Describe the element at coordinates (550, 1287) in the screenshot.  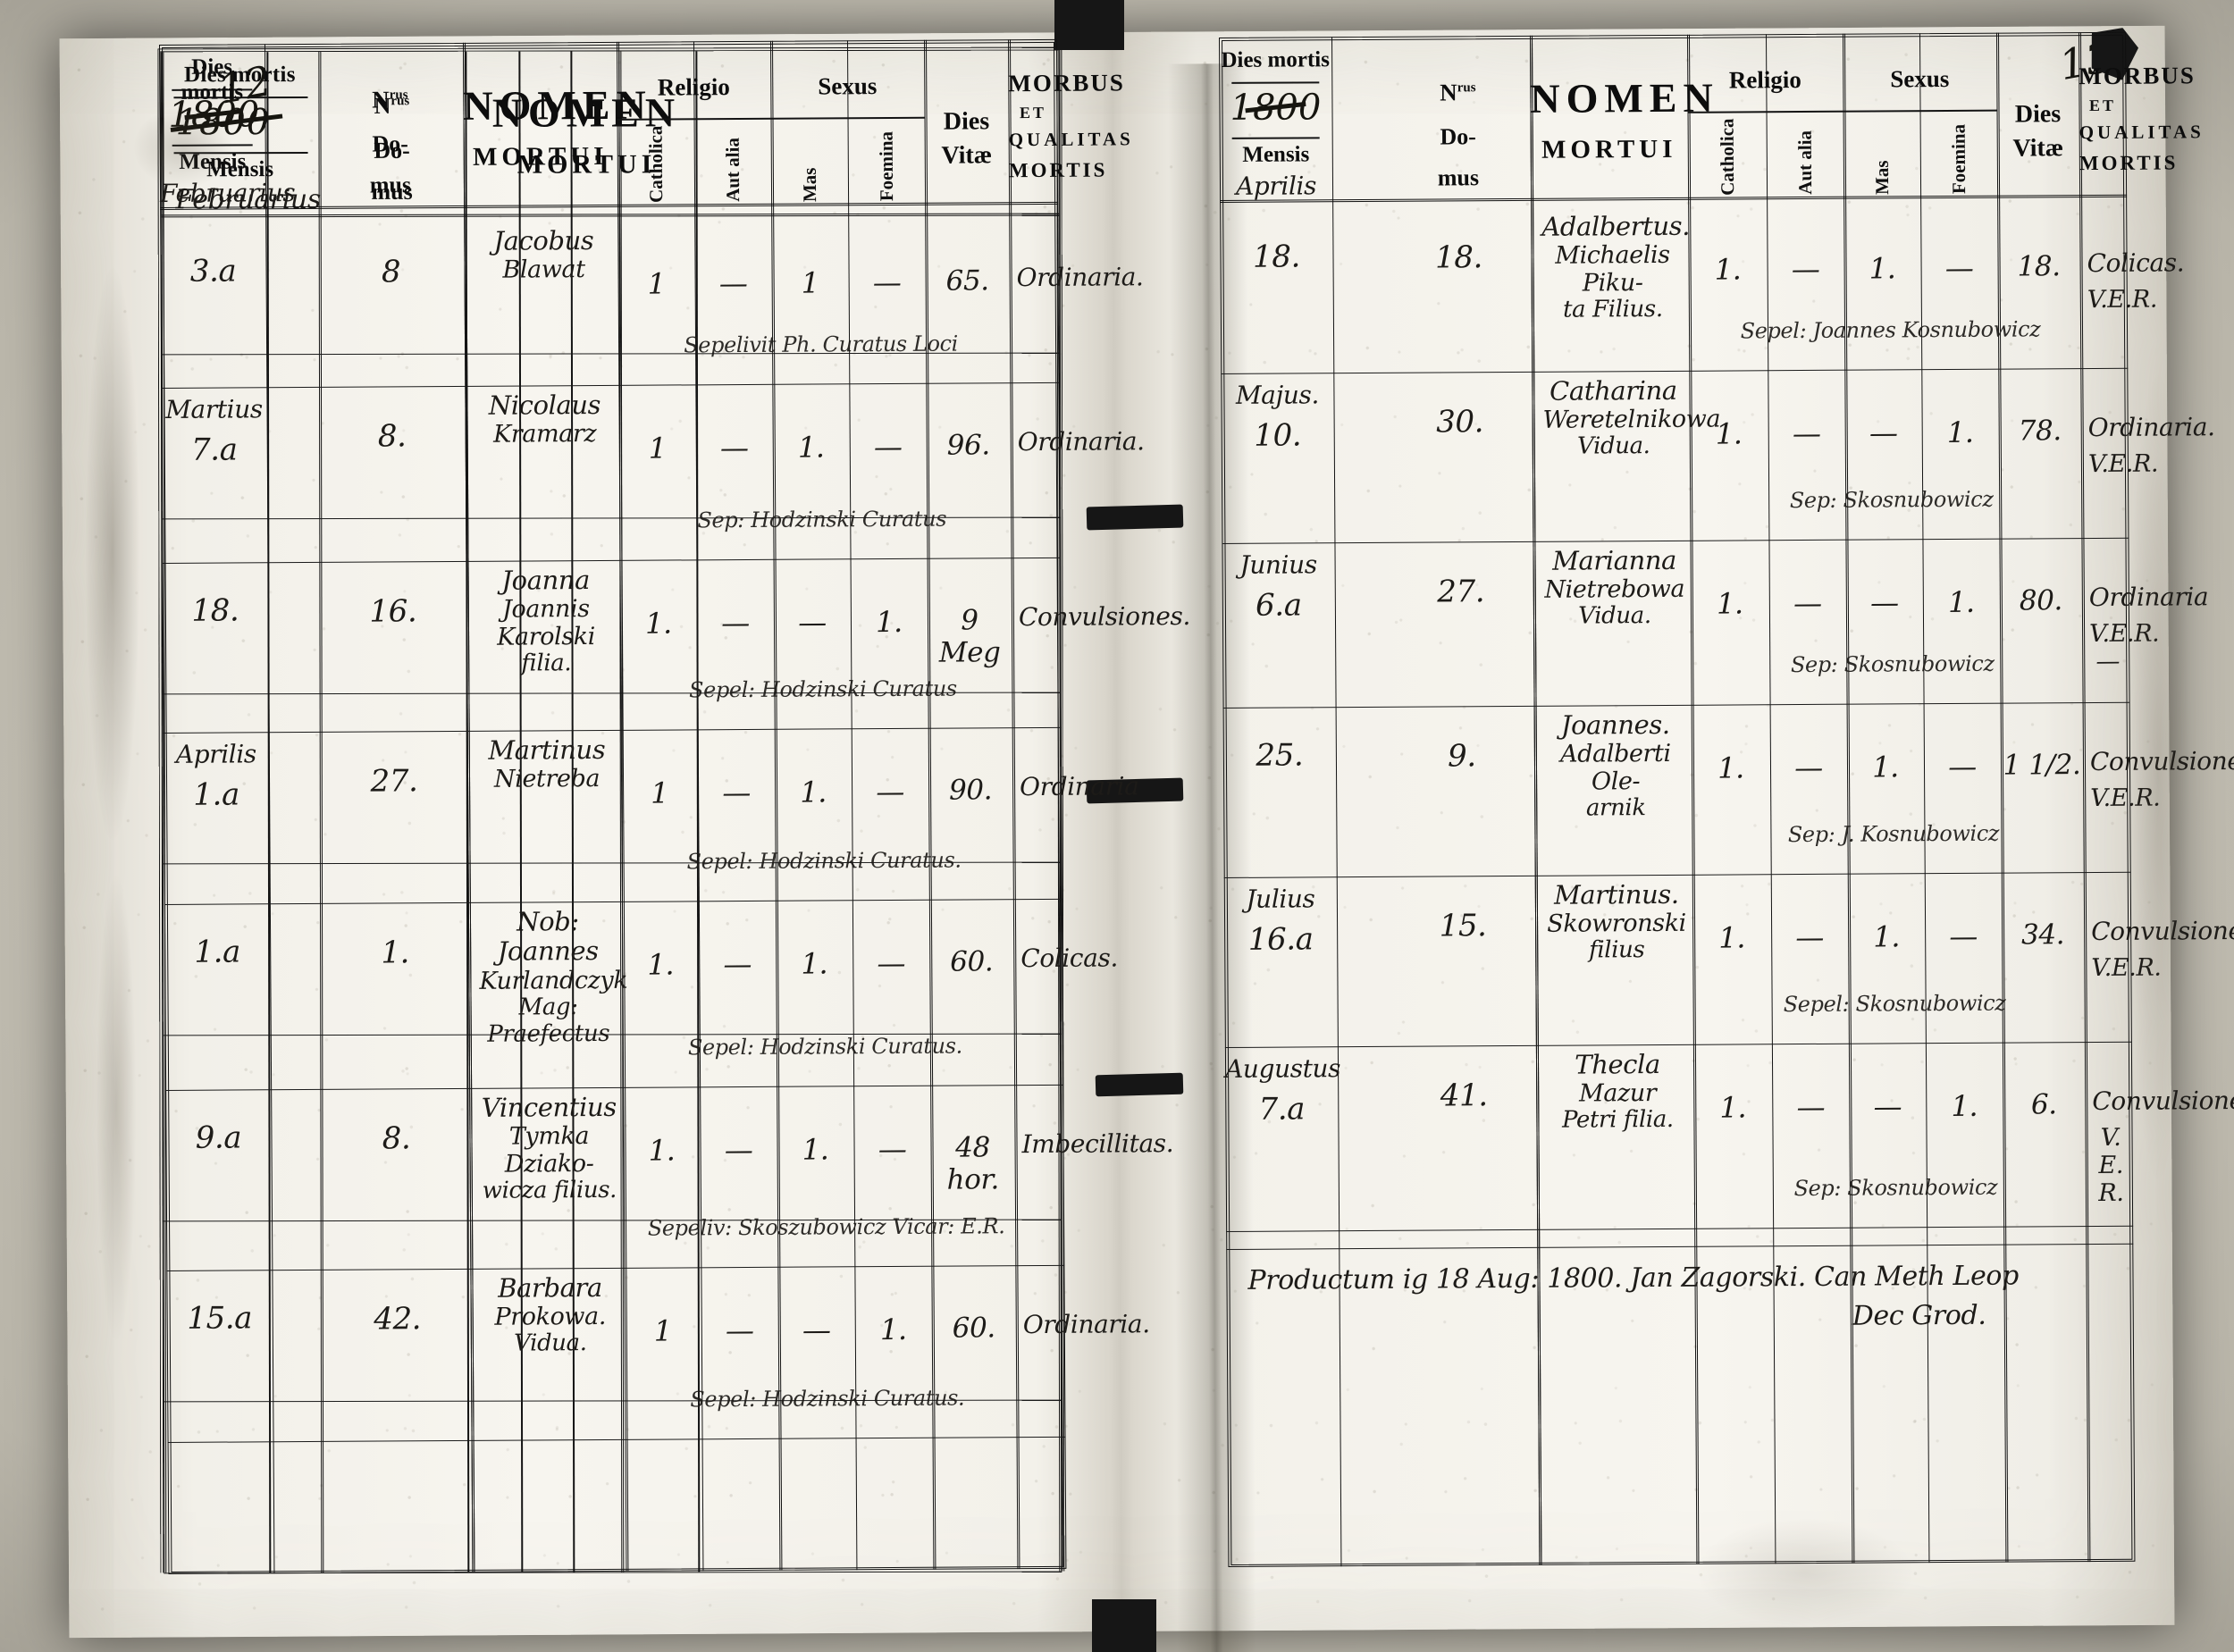
I see `name-line-1: Barbara` at that location.